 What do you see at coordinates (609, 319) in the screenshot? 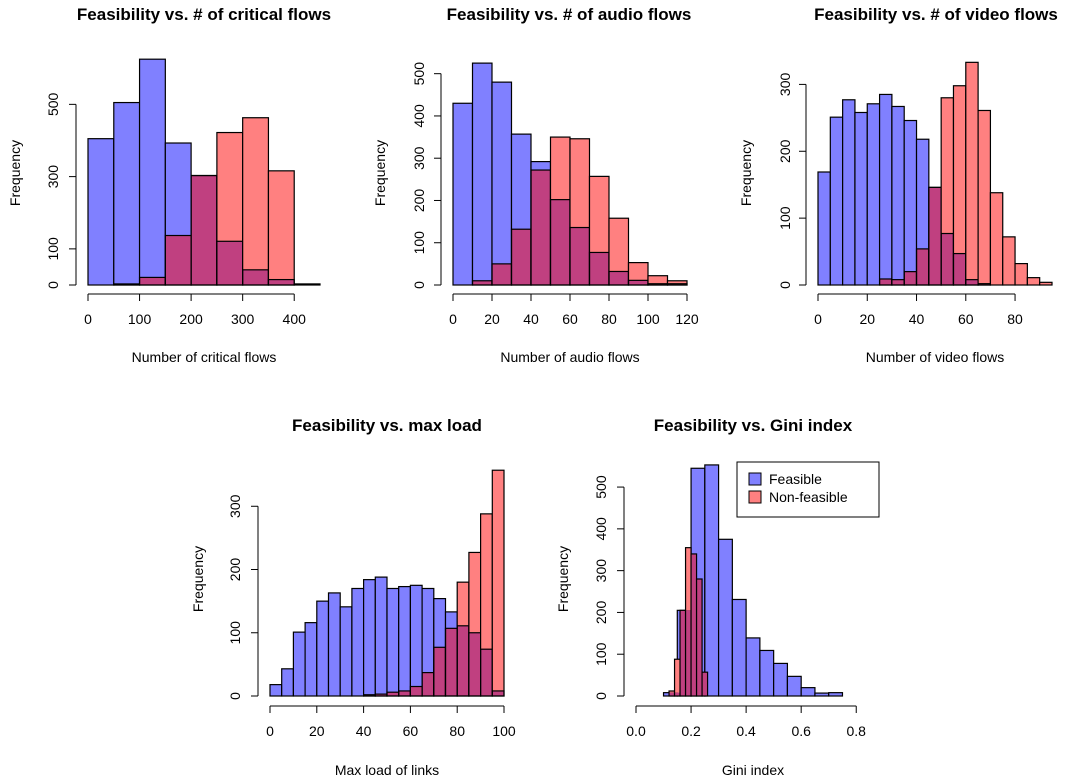
I see `x-tick-label: 80` at bounding box center [609, 319].